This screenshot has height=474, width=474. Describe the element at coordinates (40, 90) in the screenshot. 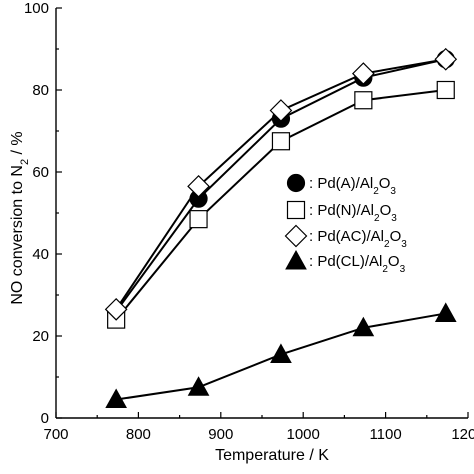

I see `y-tick-label: 80` at that location.